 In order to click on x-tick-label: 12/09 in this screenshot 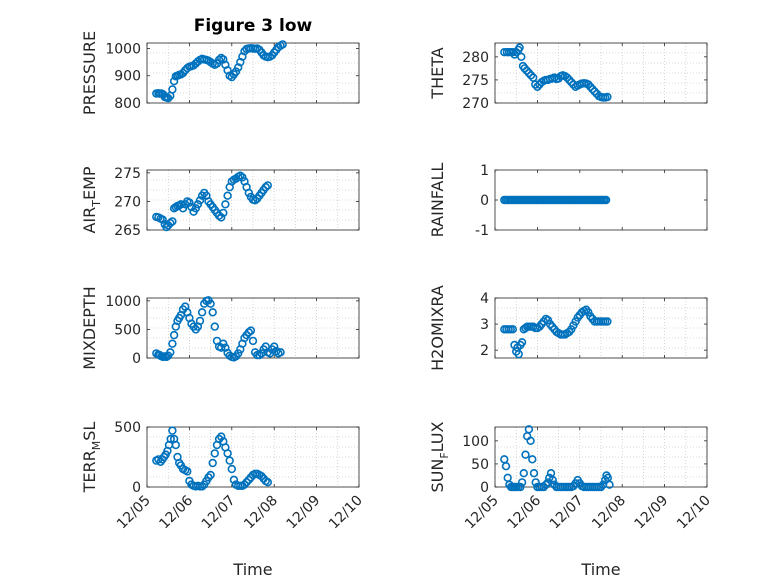, I will do `click(304, 513)`.